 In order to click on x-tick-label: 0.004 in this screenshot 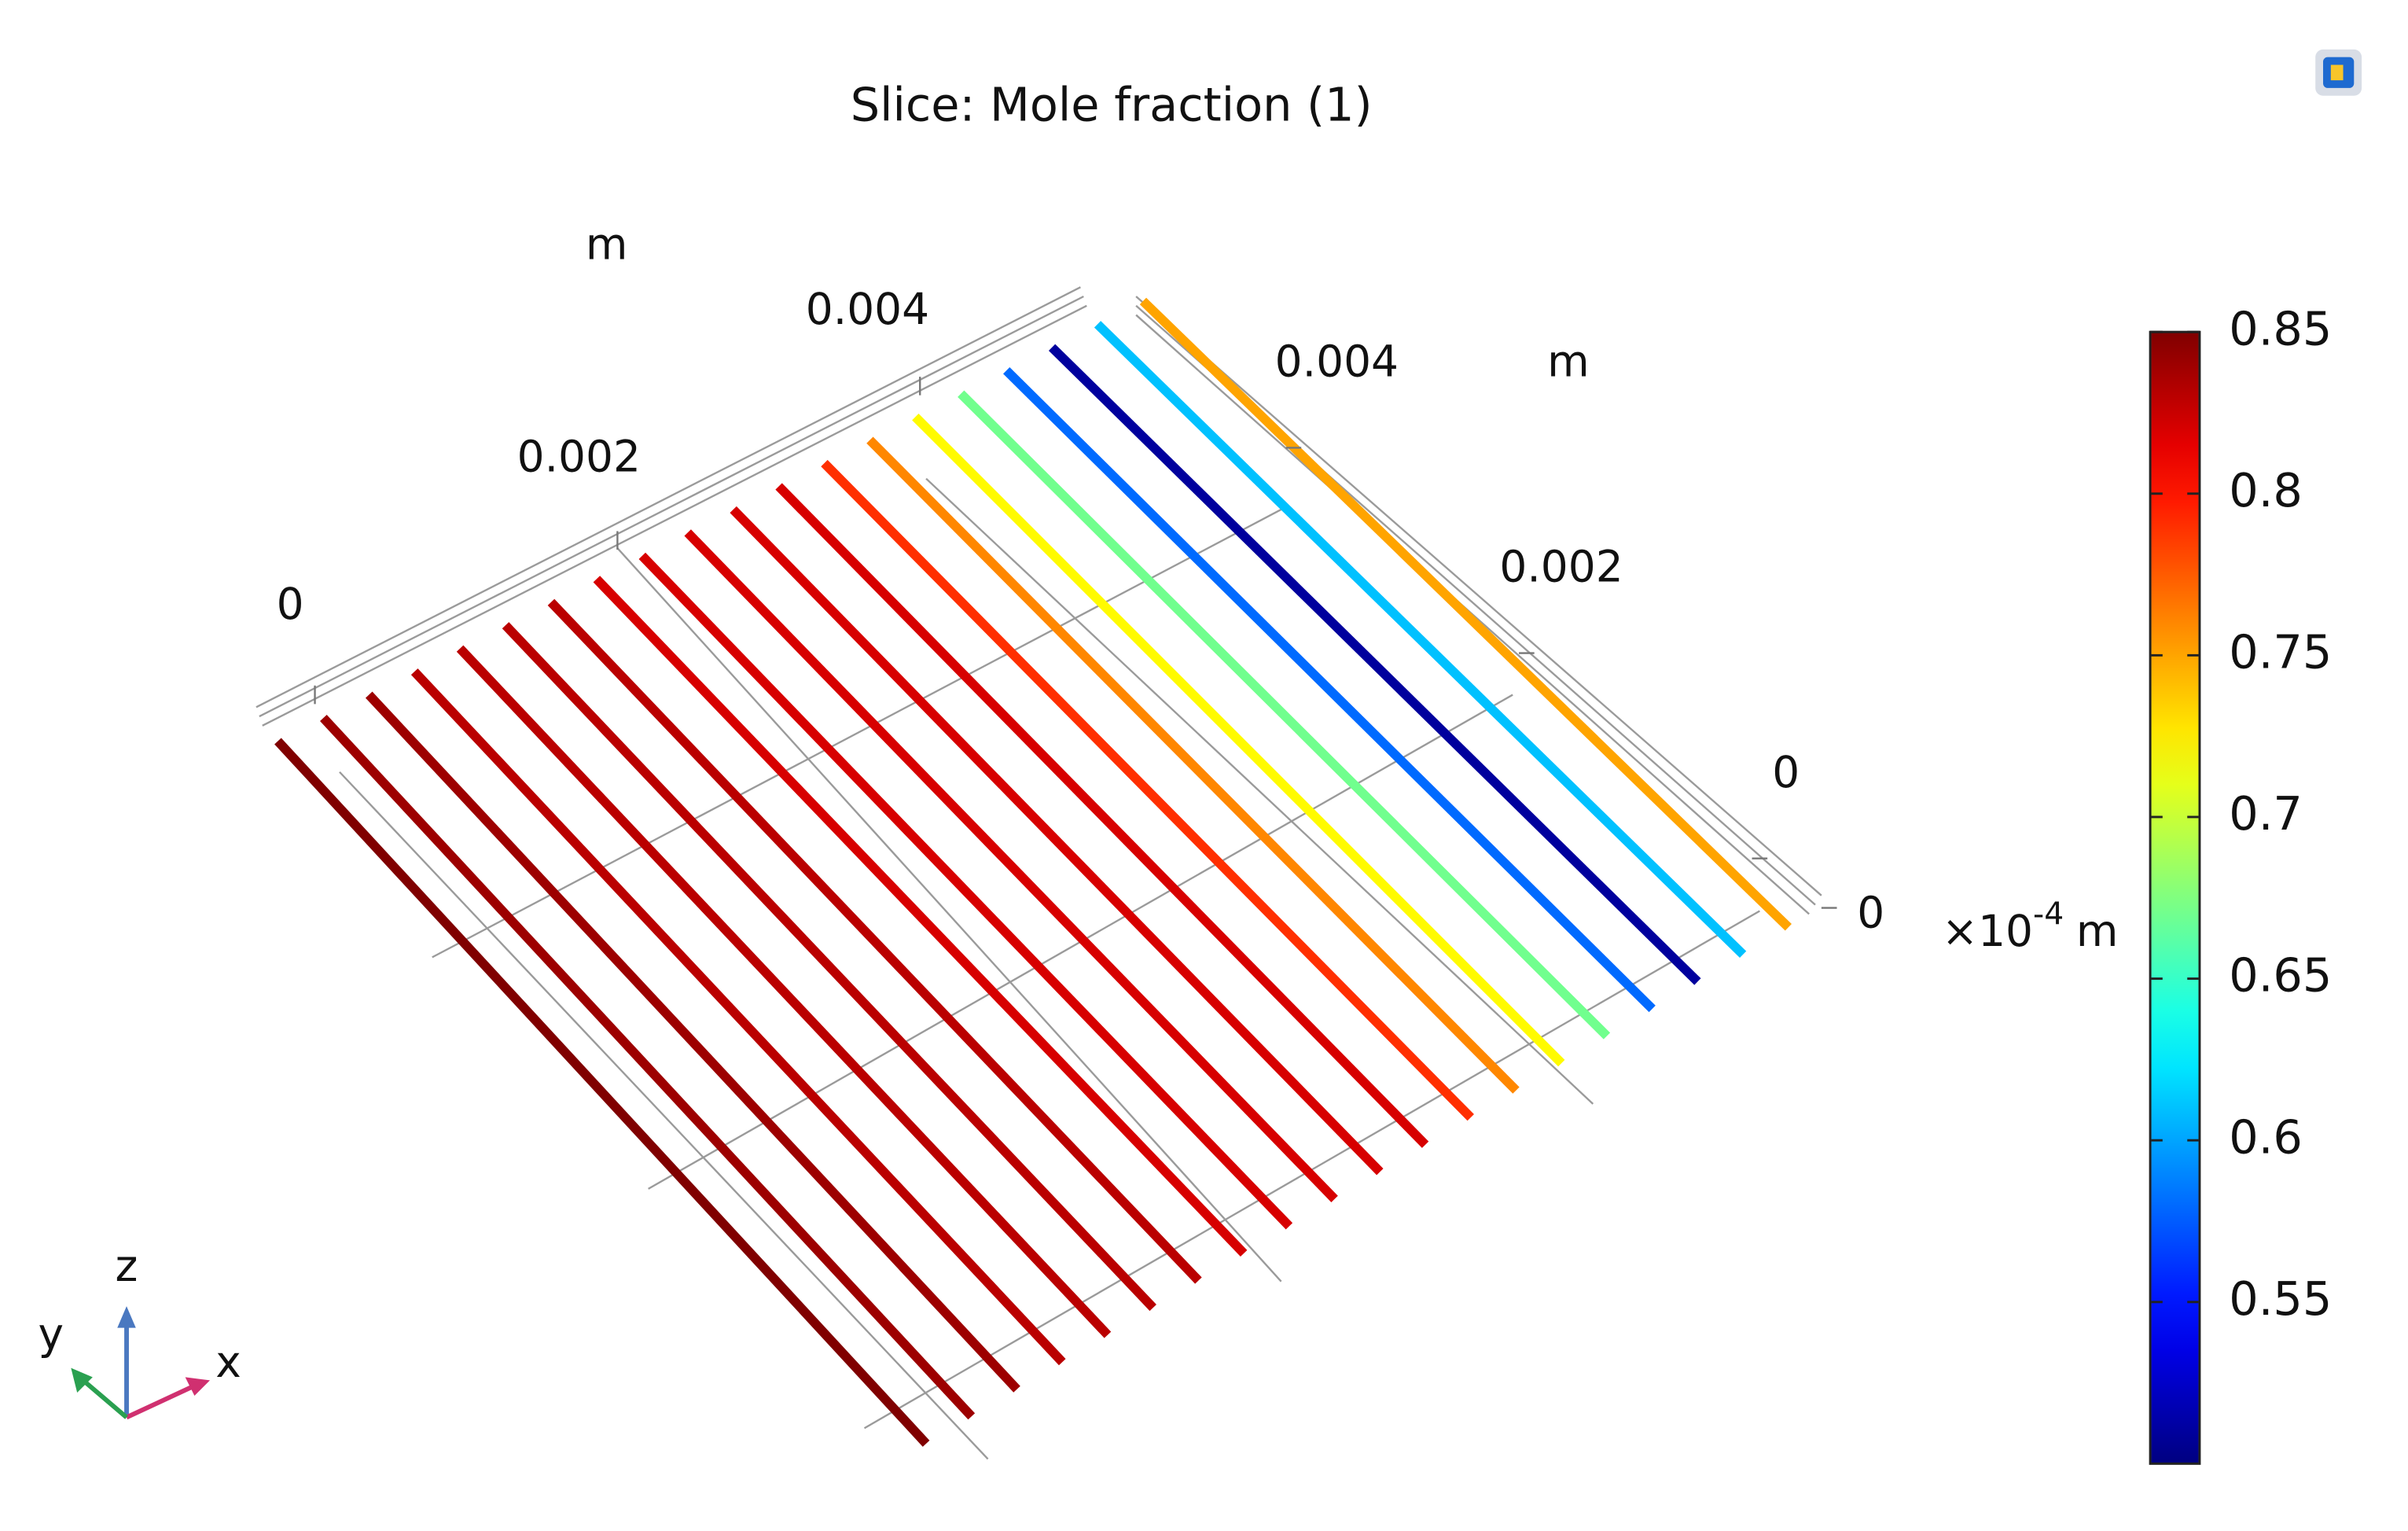, I will do `click(868, 309)`.